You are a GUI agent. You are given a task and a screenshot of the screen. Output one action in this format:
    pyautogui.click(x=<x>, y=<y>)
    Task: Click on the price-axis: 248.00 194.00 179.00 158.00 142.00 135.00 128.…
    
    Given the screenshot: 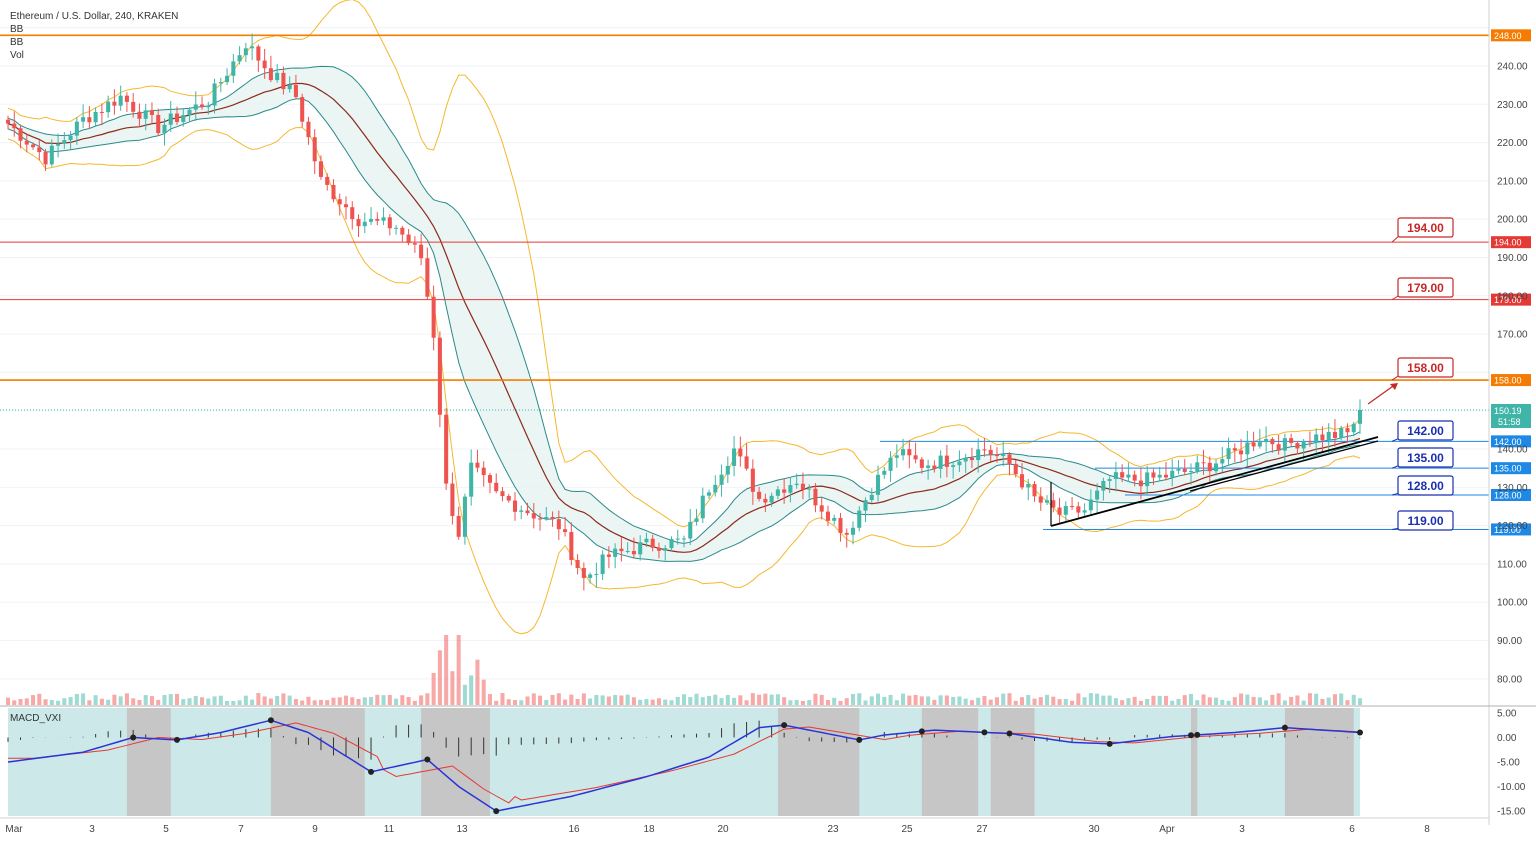 What is the action you would take?
    pyautogui.click(x=1511, y=423)
    